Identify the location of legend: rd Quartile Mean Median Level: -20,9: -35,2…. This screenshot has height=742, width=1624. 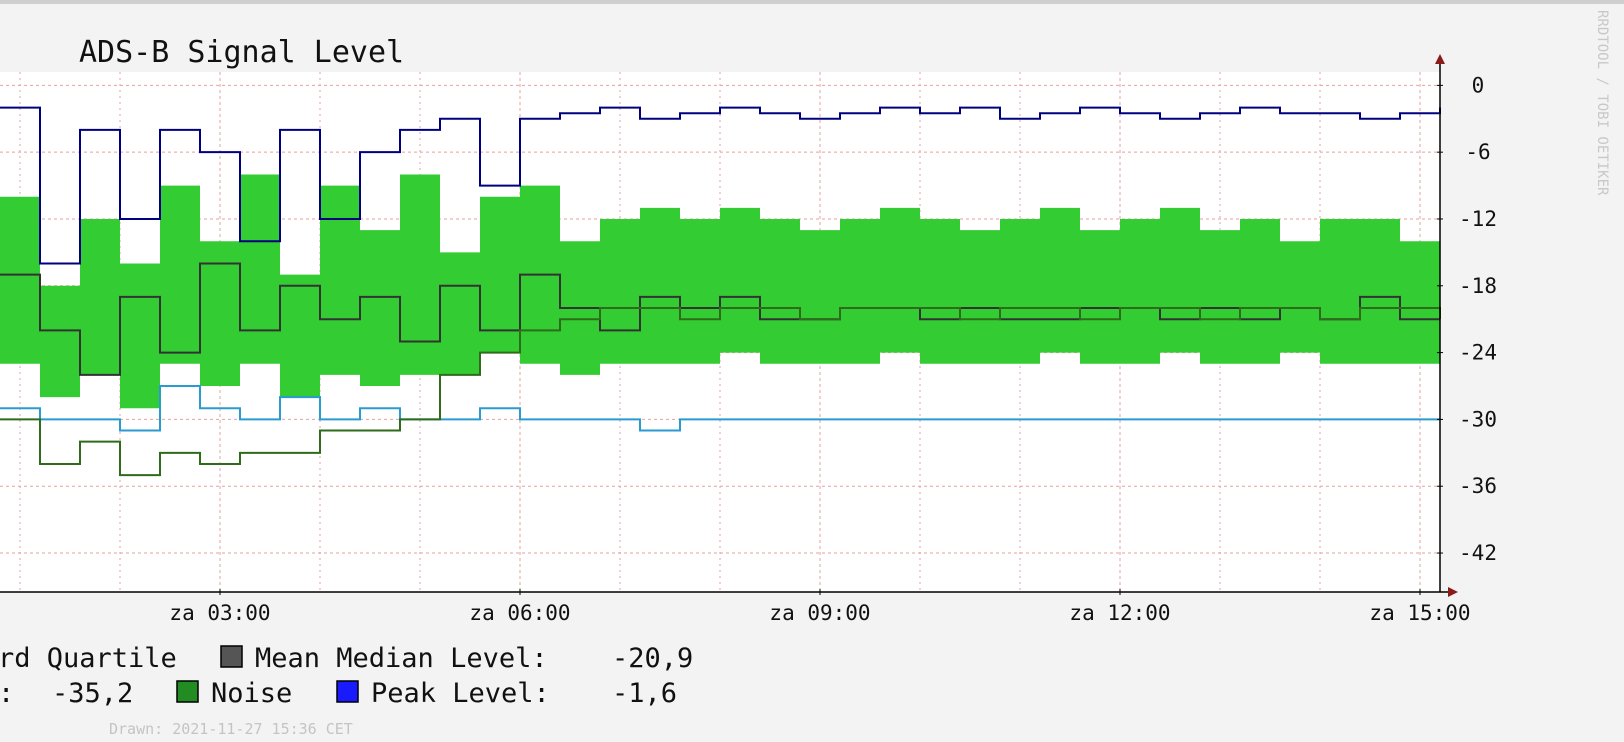
(346, 676).